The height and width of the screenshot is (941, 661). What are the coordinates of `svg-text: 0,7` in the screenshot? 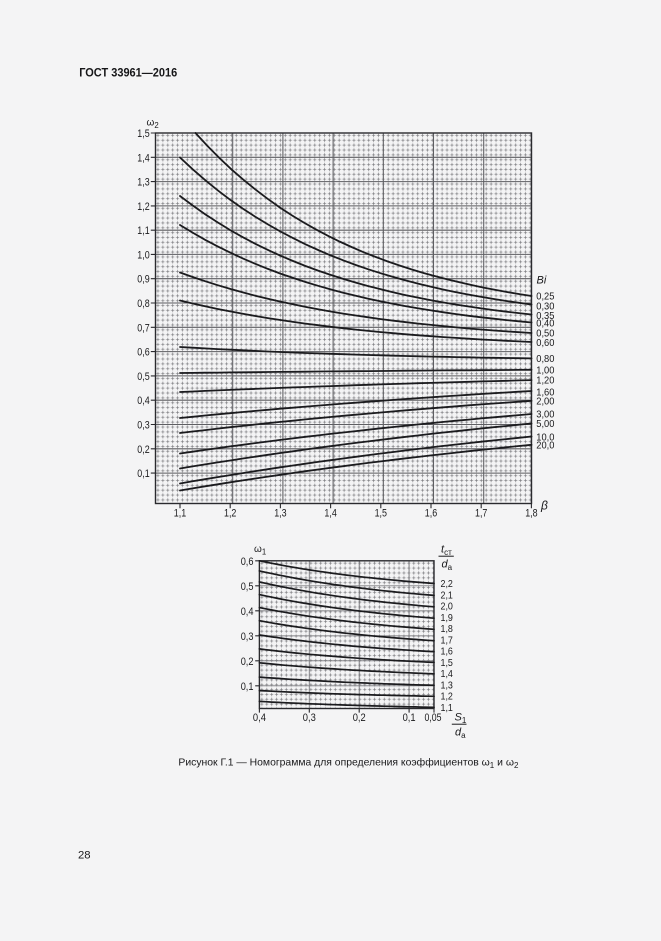 It's located at (143, 328).